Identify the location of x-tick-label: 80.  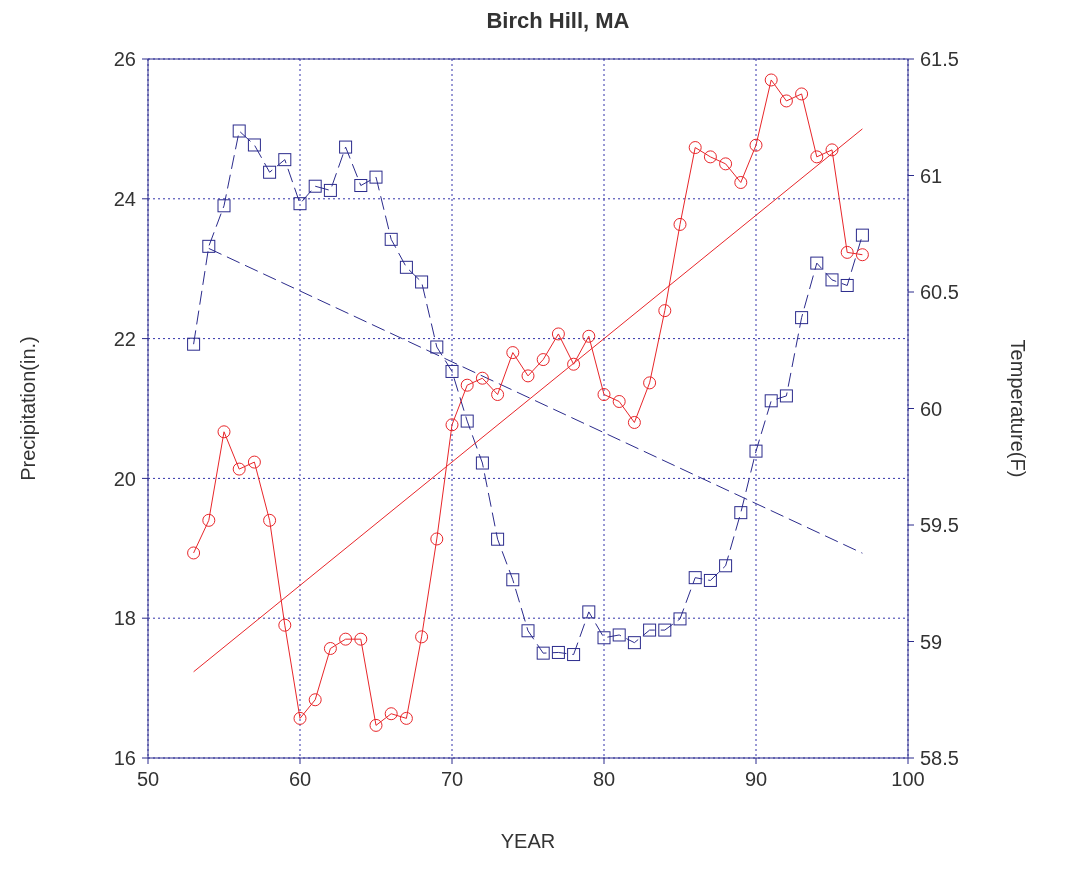
(604, 779).